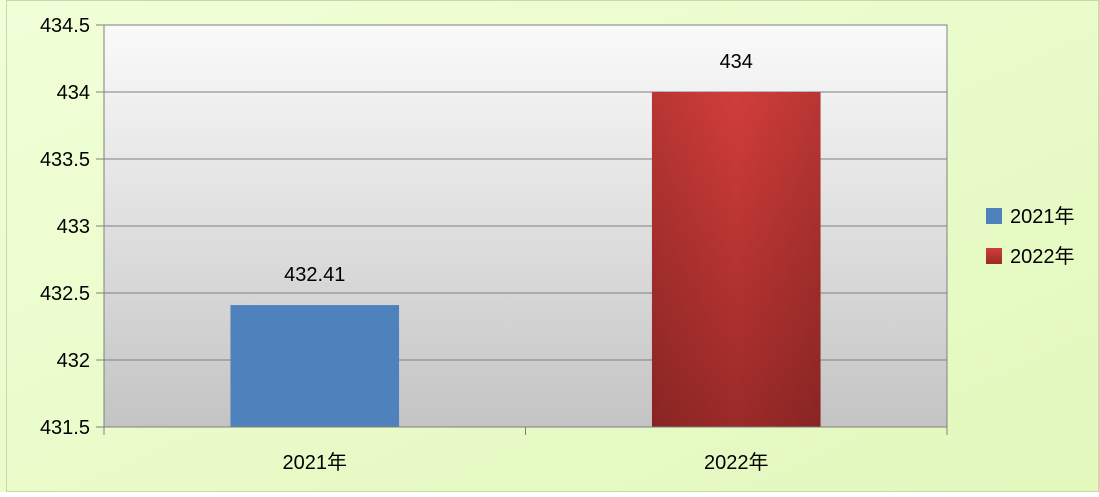 This screenshot has height=497, width=1099. Describe the element at coordinates (73, 93) in the screenshot. I see `y-tick-label: 434` at that location.